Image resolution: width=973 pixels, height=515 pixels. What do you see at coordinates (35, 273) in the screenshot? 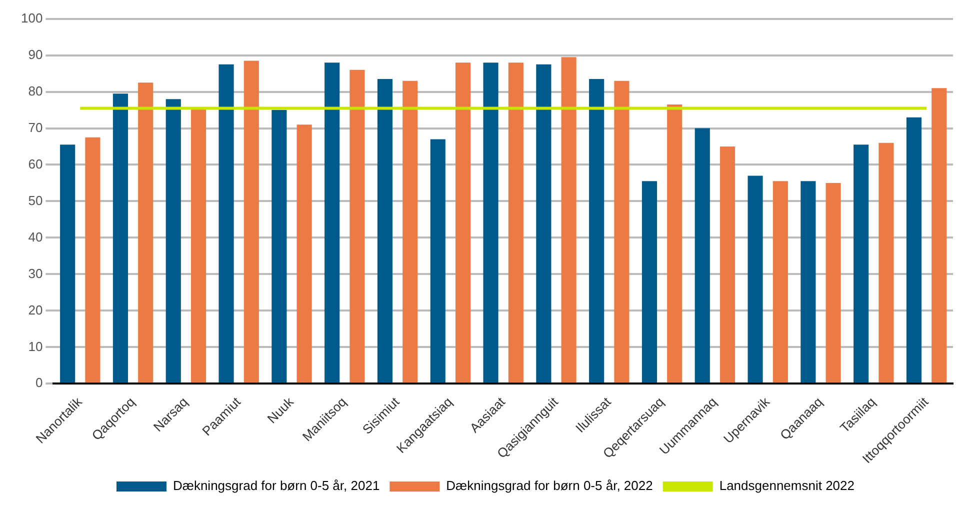
I see `y-tick-label: 30` at bounding box center [35, 273].